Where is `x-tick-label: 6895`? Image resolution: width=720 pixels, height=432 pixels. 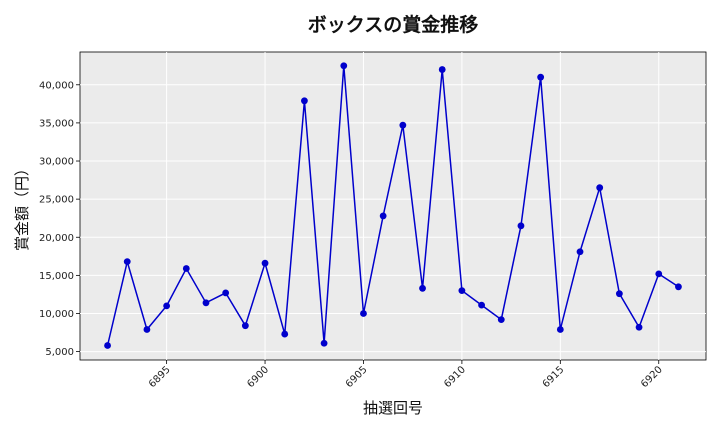
x-tick-label: 6895 is located at coordinates (160, 377).